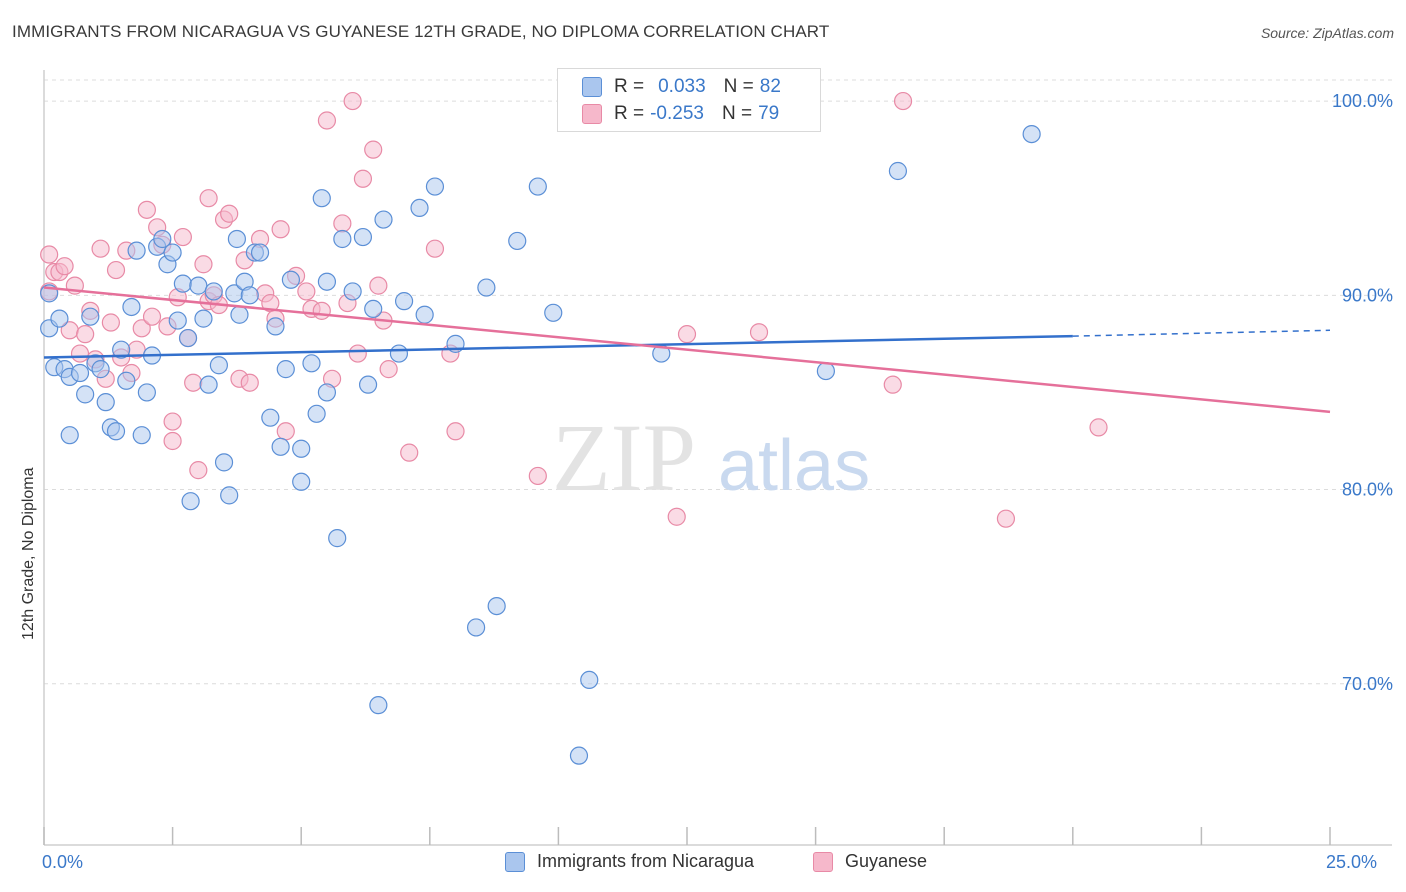 The width and height of the screenshot is (1406, 892). I want to click on legend-swatch-pink, so click(592, 114).